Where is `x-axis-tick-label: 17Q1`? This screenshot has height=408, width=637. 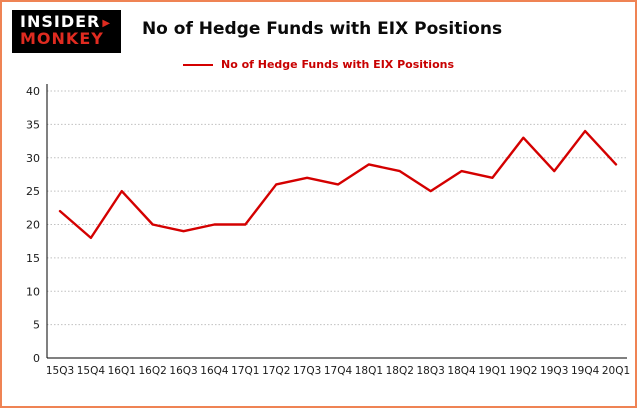 x-axis-tick-label: 17Q1 is located at coordinates (245, 371).